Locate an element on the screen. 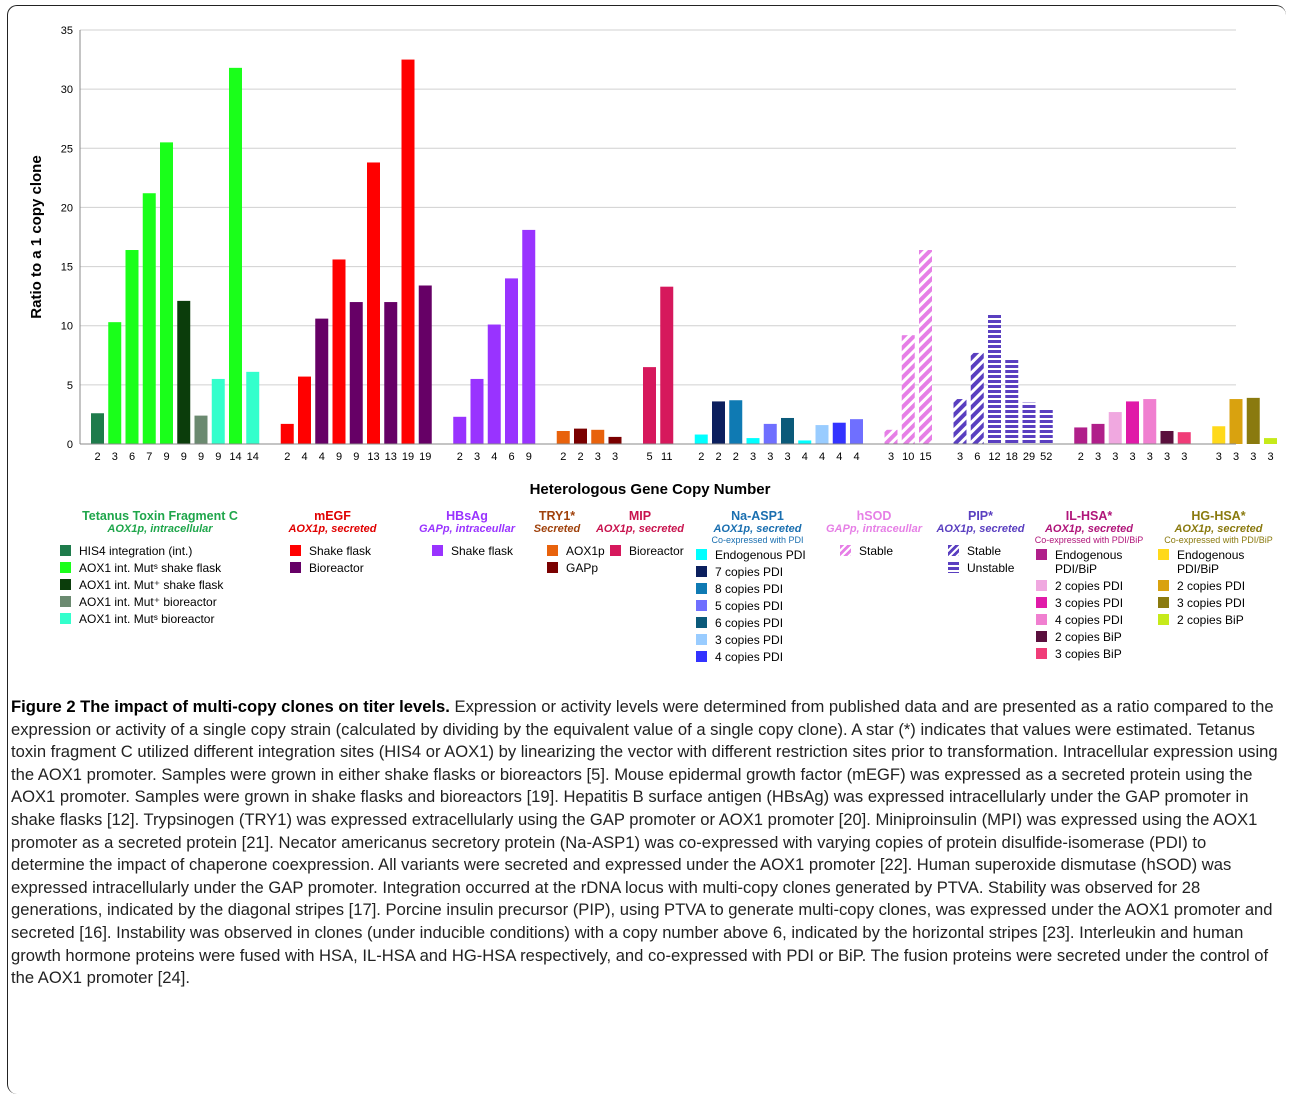  legend-item: 3 copies PDI is located at coordinates (1221, 603).